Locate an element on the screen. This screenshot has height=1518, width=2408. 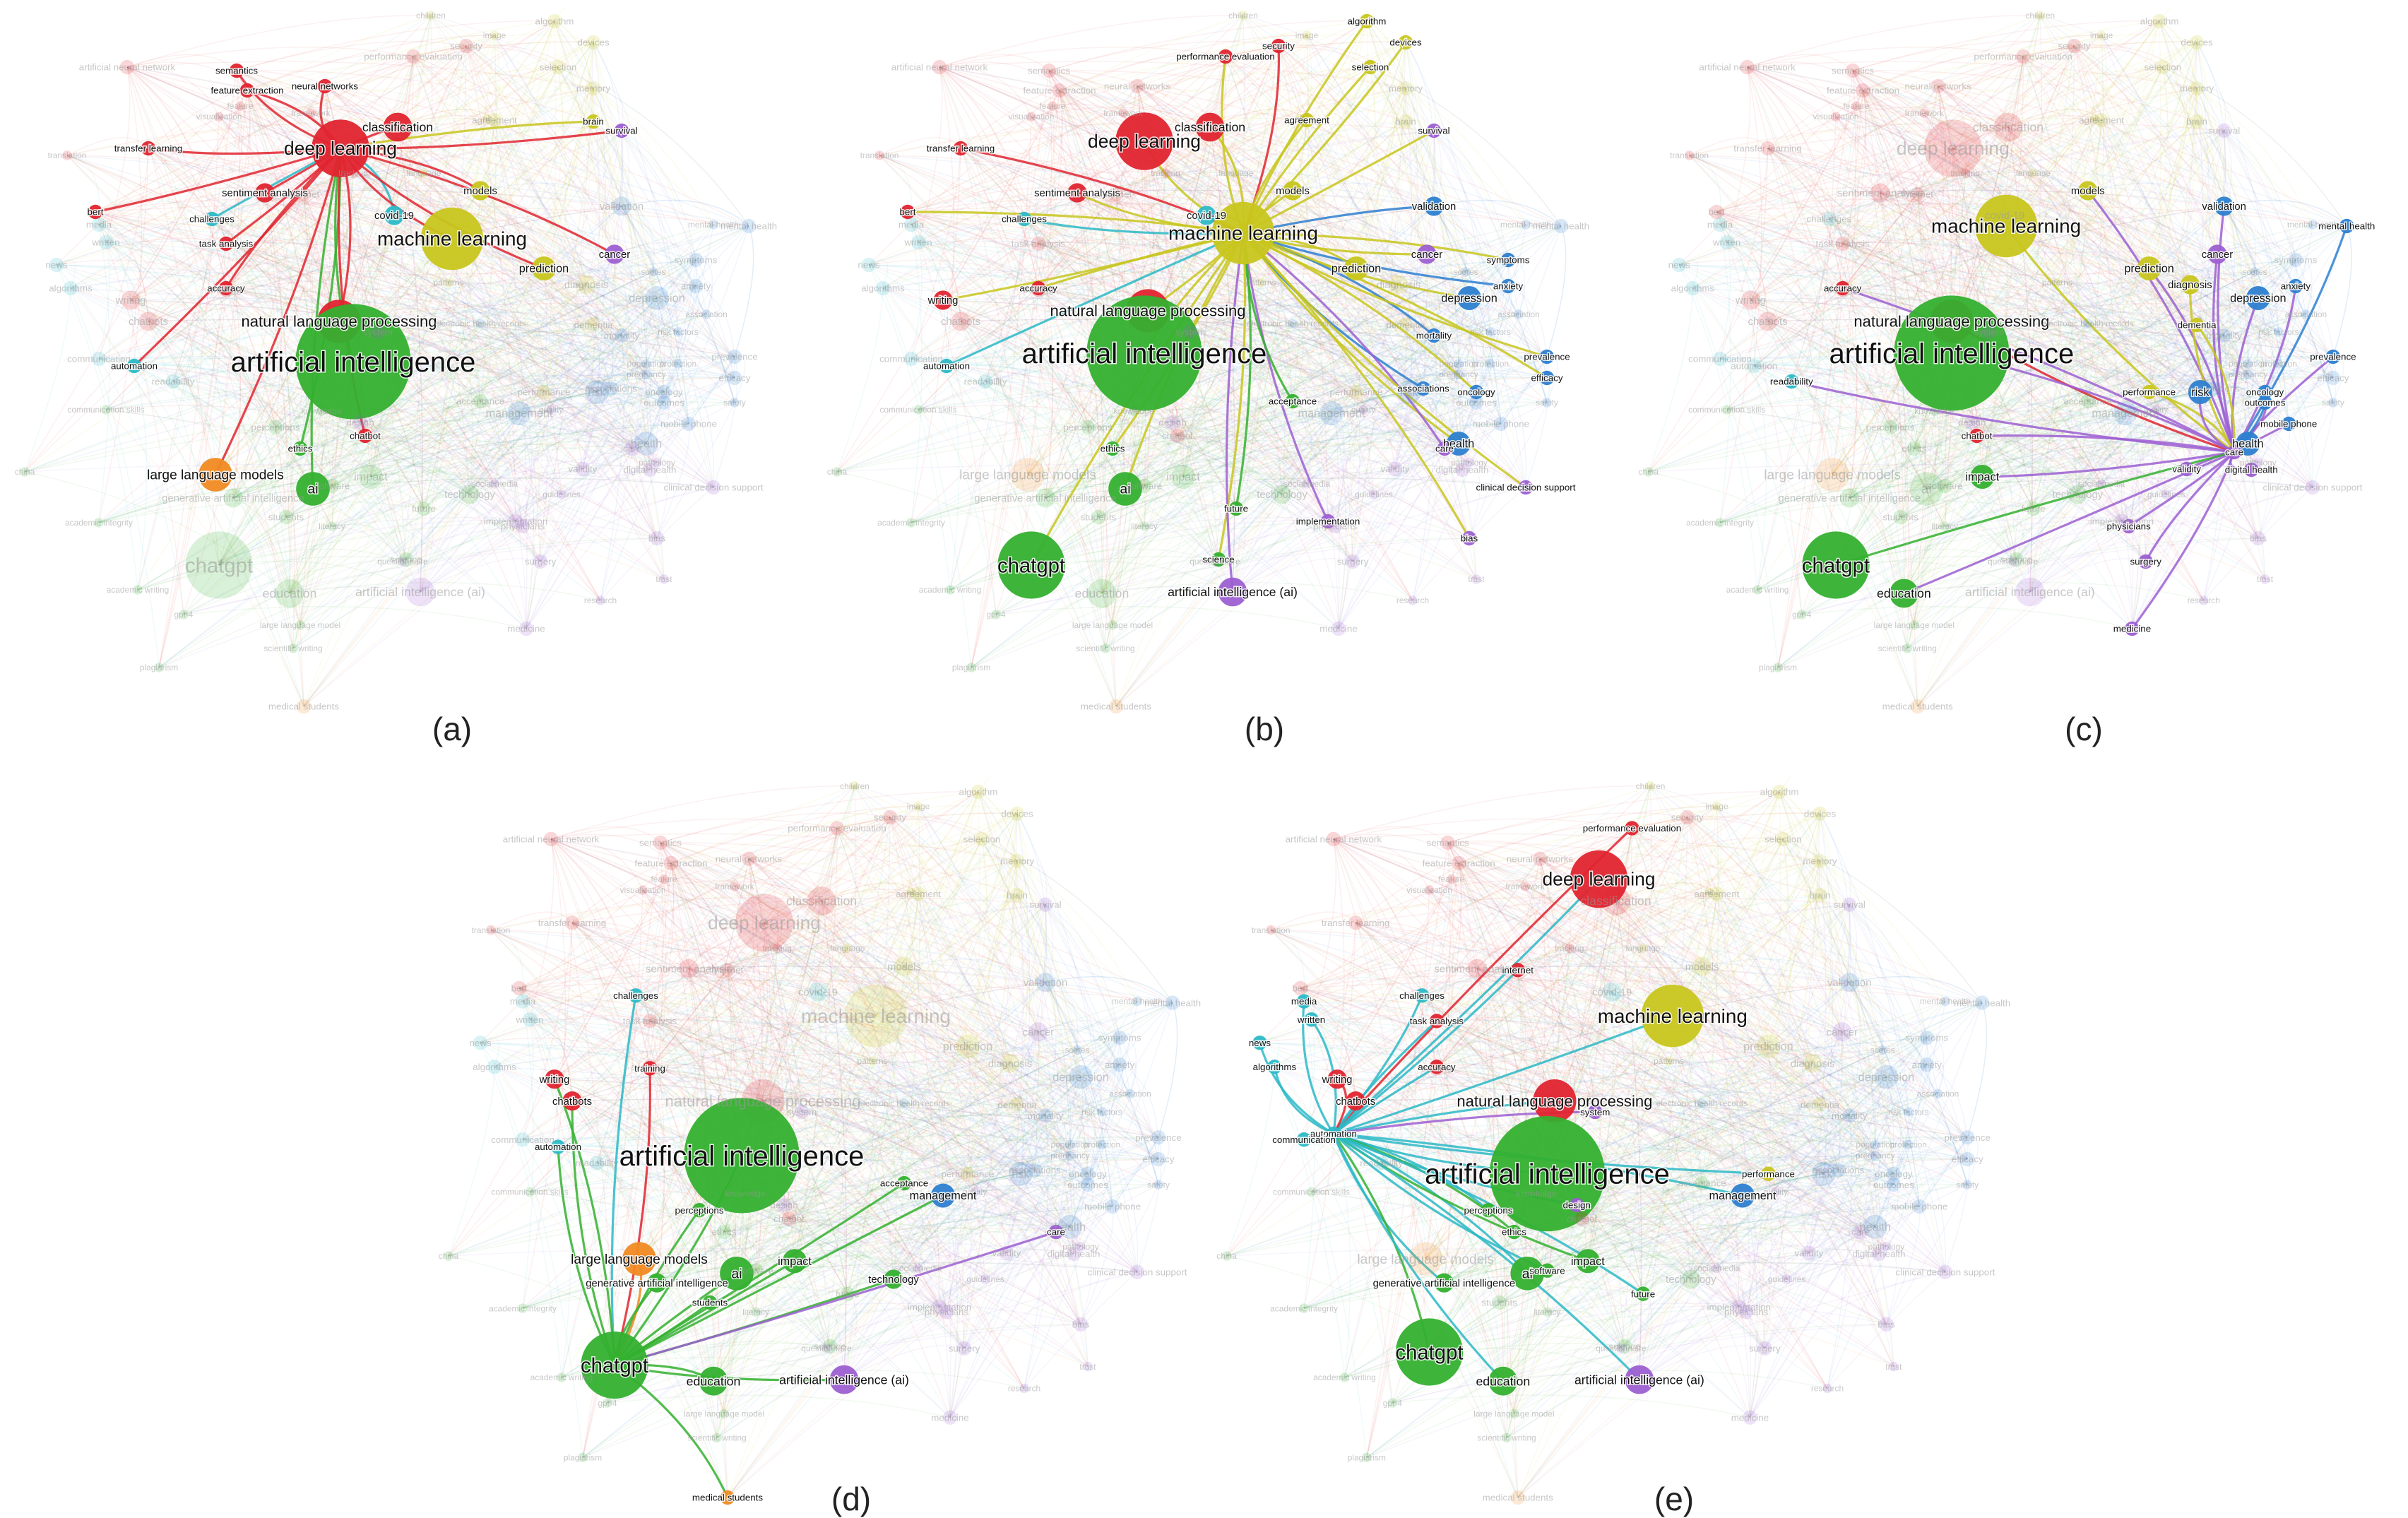
node-label-system: system is located at coordinates (1190, 332).